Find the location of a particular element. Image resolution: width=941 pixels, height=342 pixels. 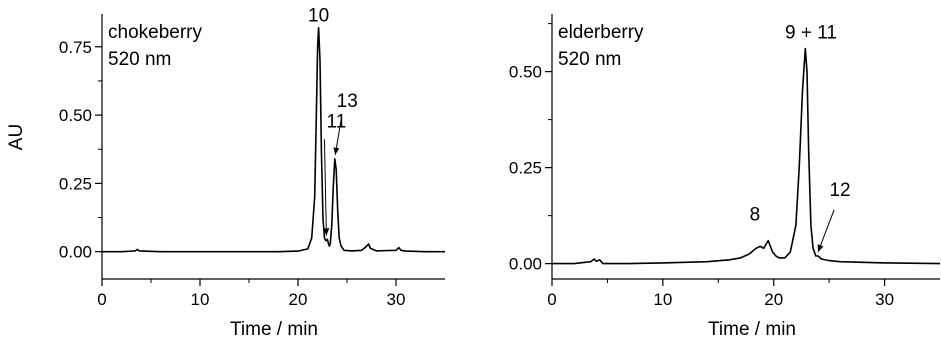

chokeberry-x-tick-label: 30 is located at coordinates (396, 299).